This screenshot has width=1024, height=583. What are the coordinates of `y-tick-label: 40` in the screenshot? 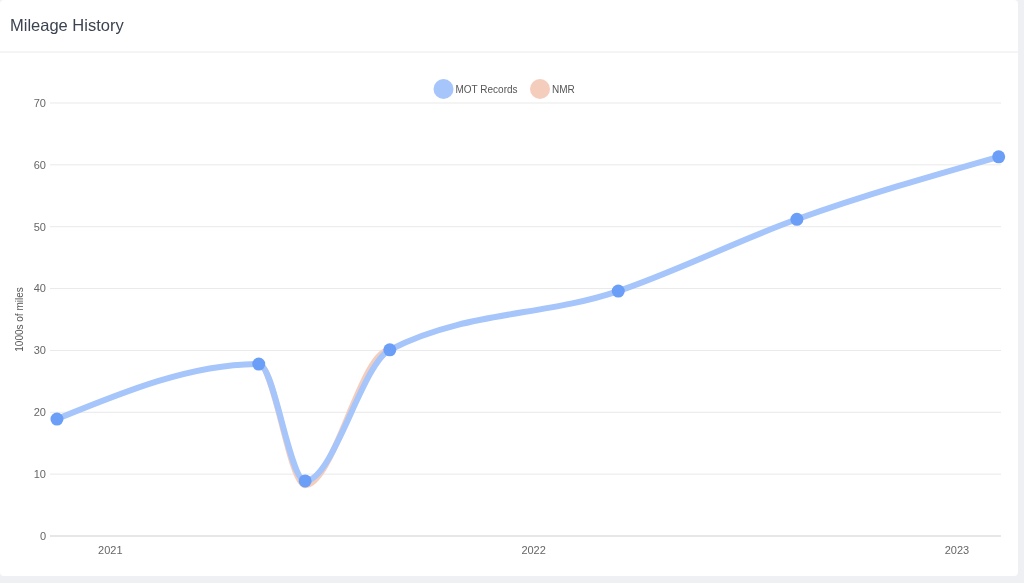 It's located at (39, 288).